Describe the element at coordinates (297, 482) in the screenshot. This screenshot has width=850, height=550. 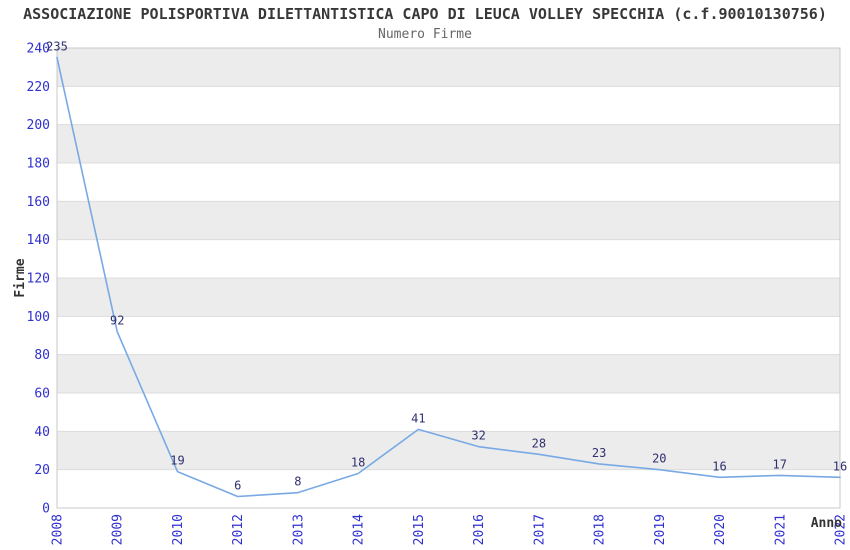
I see `data-point-label: 8` at that location.